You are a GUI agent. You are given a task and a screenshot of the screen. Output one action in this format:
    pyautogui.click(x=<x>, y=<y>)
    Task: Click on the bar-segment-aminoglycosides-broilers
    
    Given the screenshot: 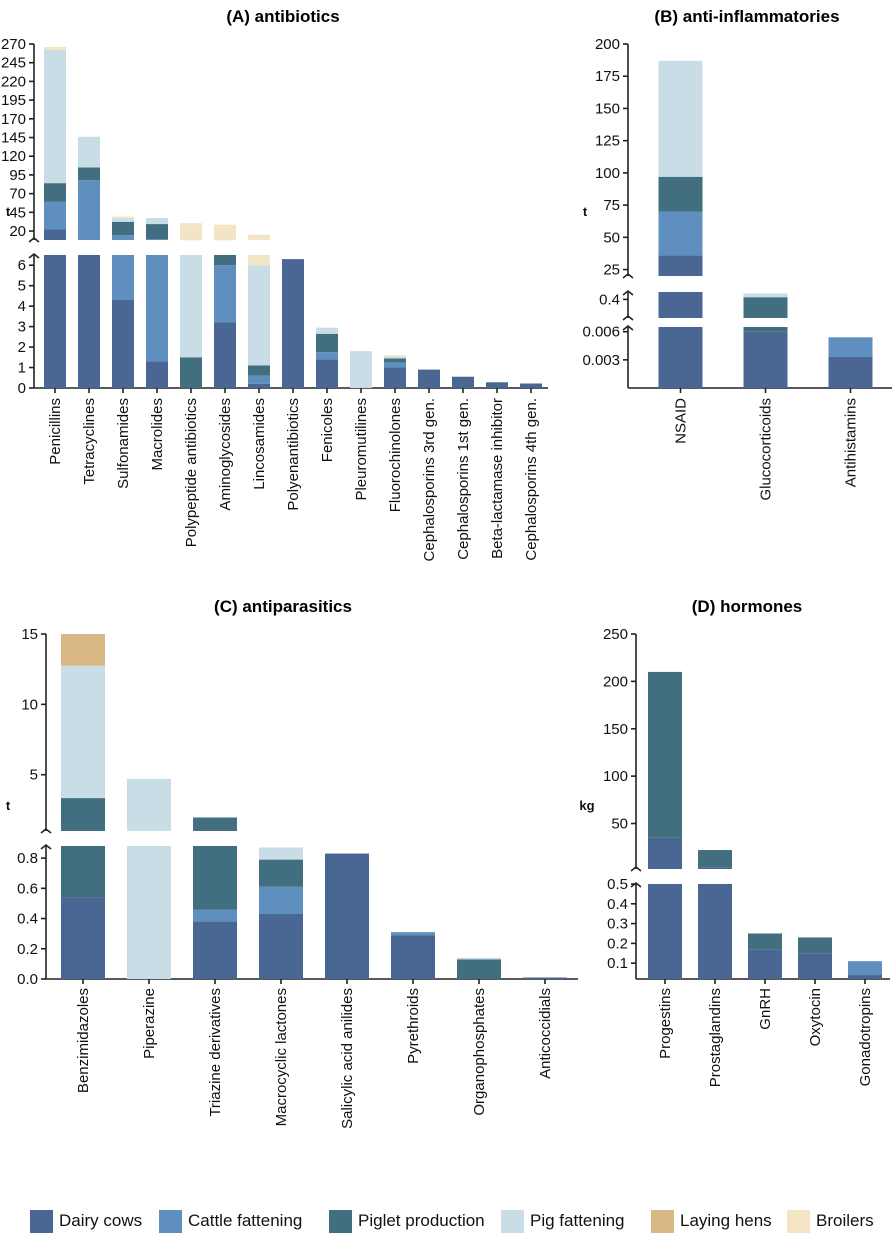 What is the action you would take?
    pyautogui.click(x=225, y=232)
    